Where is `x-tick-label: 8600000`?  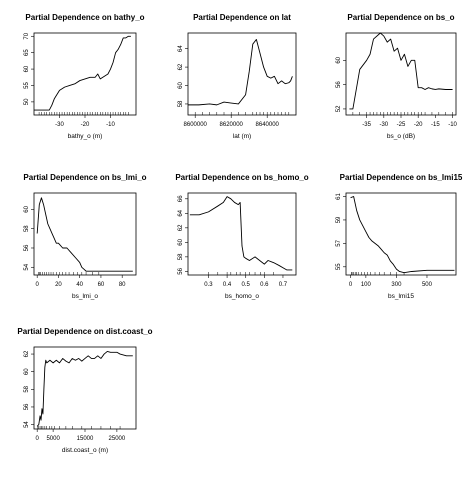 x-tick-label: 8600000 is located at coordinates (196, 125).